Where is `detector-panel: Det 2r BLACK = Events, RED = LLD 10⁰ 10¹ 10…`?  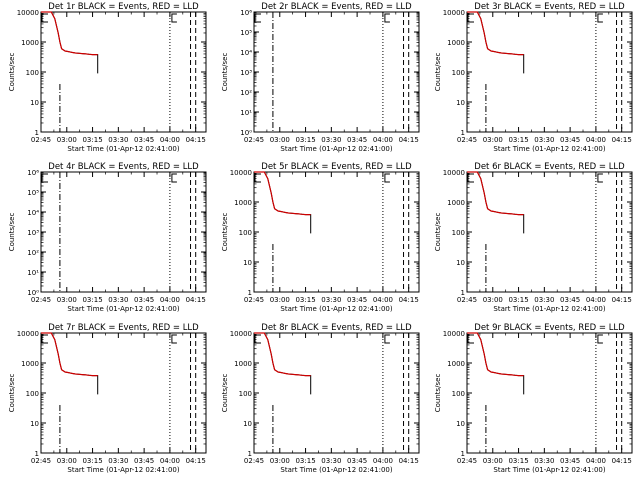 detector-panel: Det 2r BLACK = Events, RED = LLD 10⁰ 10¹ 10… is located at coordinates (320, 77).